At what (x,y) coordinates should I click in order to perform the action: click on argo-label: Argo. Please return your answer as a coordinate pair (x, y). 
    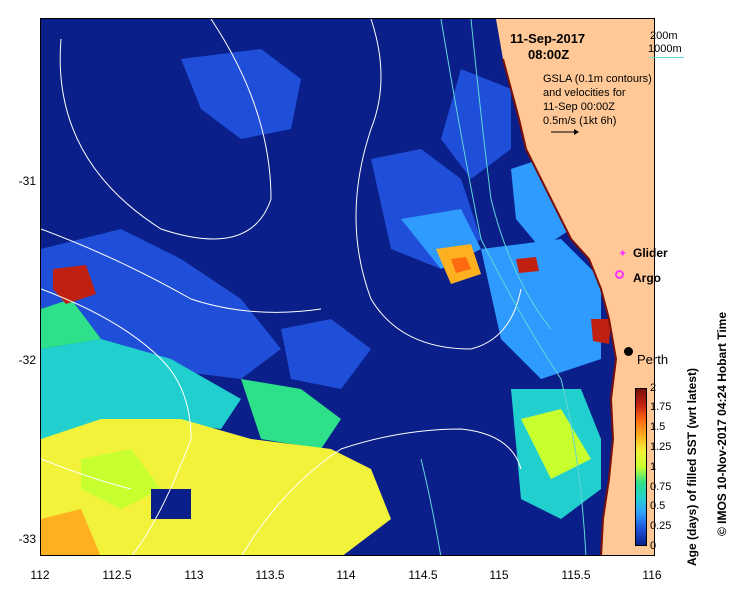
    Looking at the image, I should click on (647, 278).